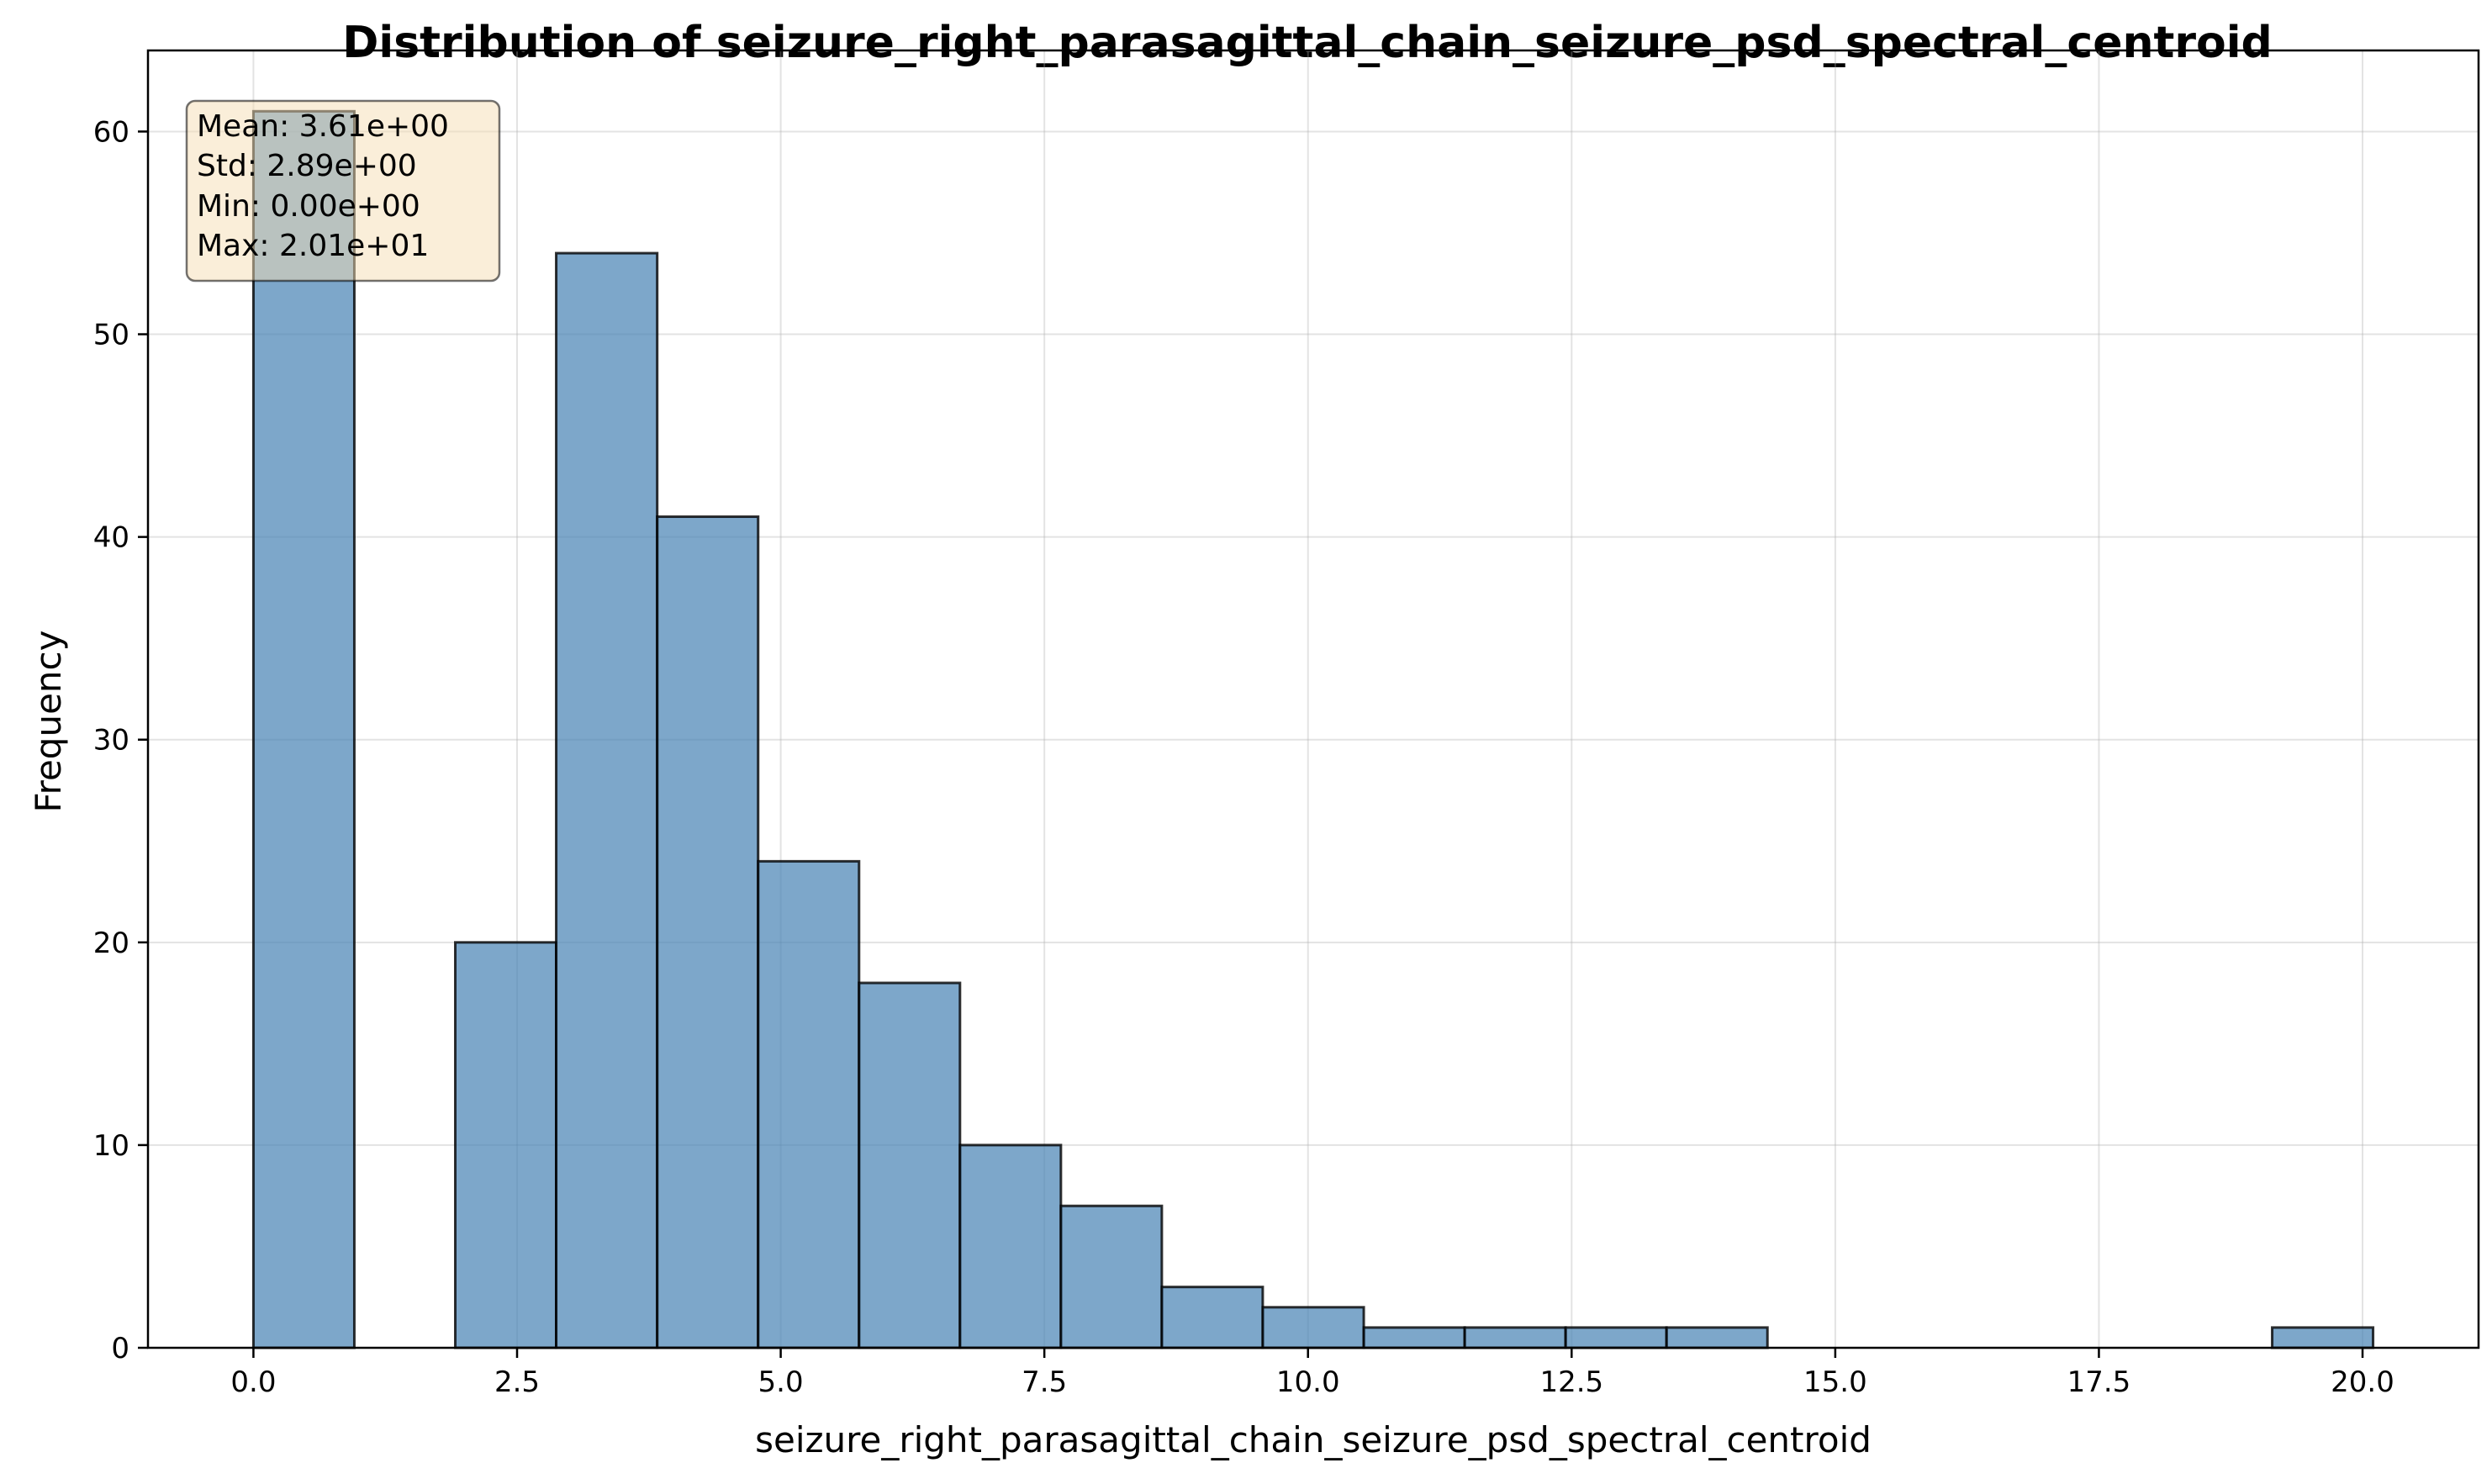 Image resolution: width=2492 pixels, height=1484 pixels. What do you see at coordinates (111, 741) in the screenshot?
I see `y-tick-label-3: 30` at bounding box center [111, 741].